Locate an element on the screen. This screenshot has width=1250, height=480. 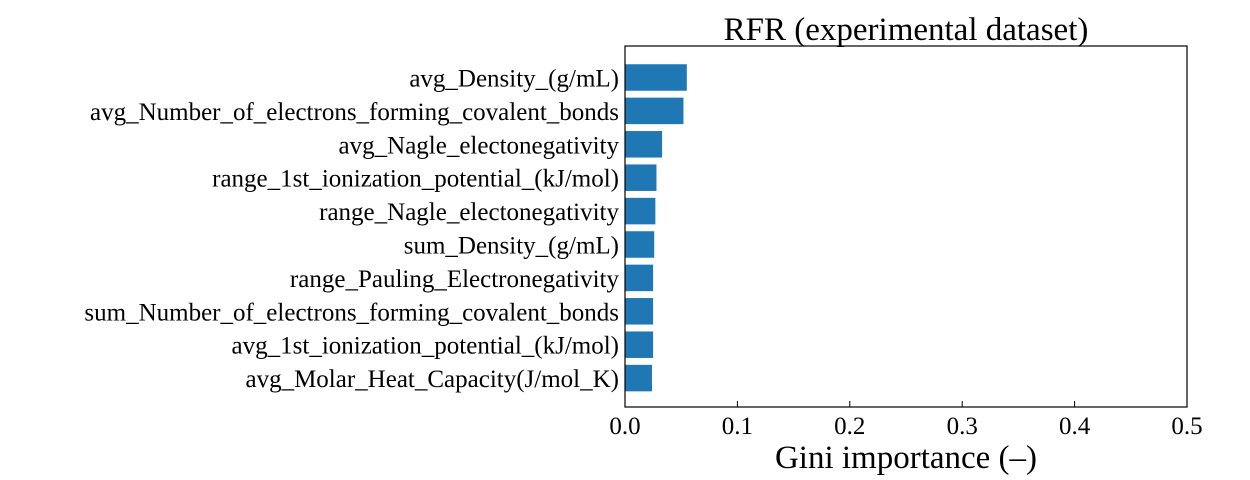
chart-title: RFR (experimental dataset) is located at coordinates (906, 30).